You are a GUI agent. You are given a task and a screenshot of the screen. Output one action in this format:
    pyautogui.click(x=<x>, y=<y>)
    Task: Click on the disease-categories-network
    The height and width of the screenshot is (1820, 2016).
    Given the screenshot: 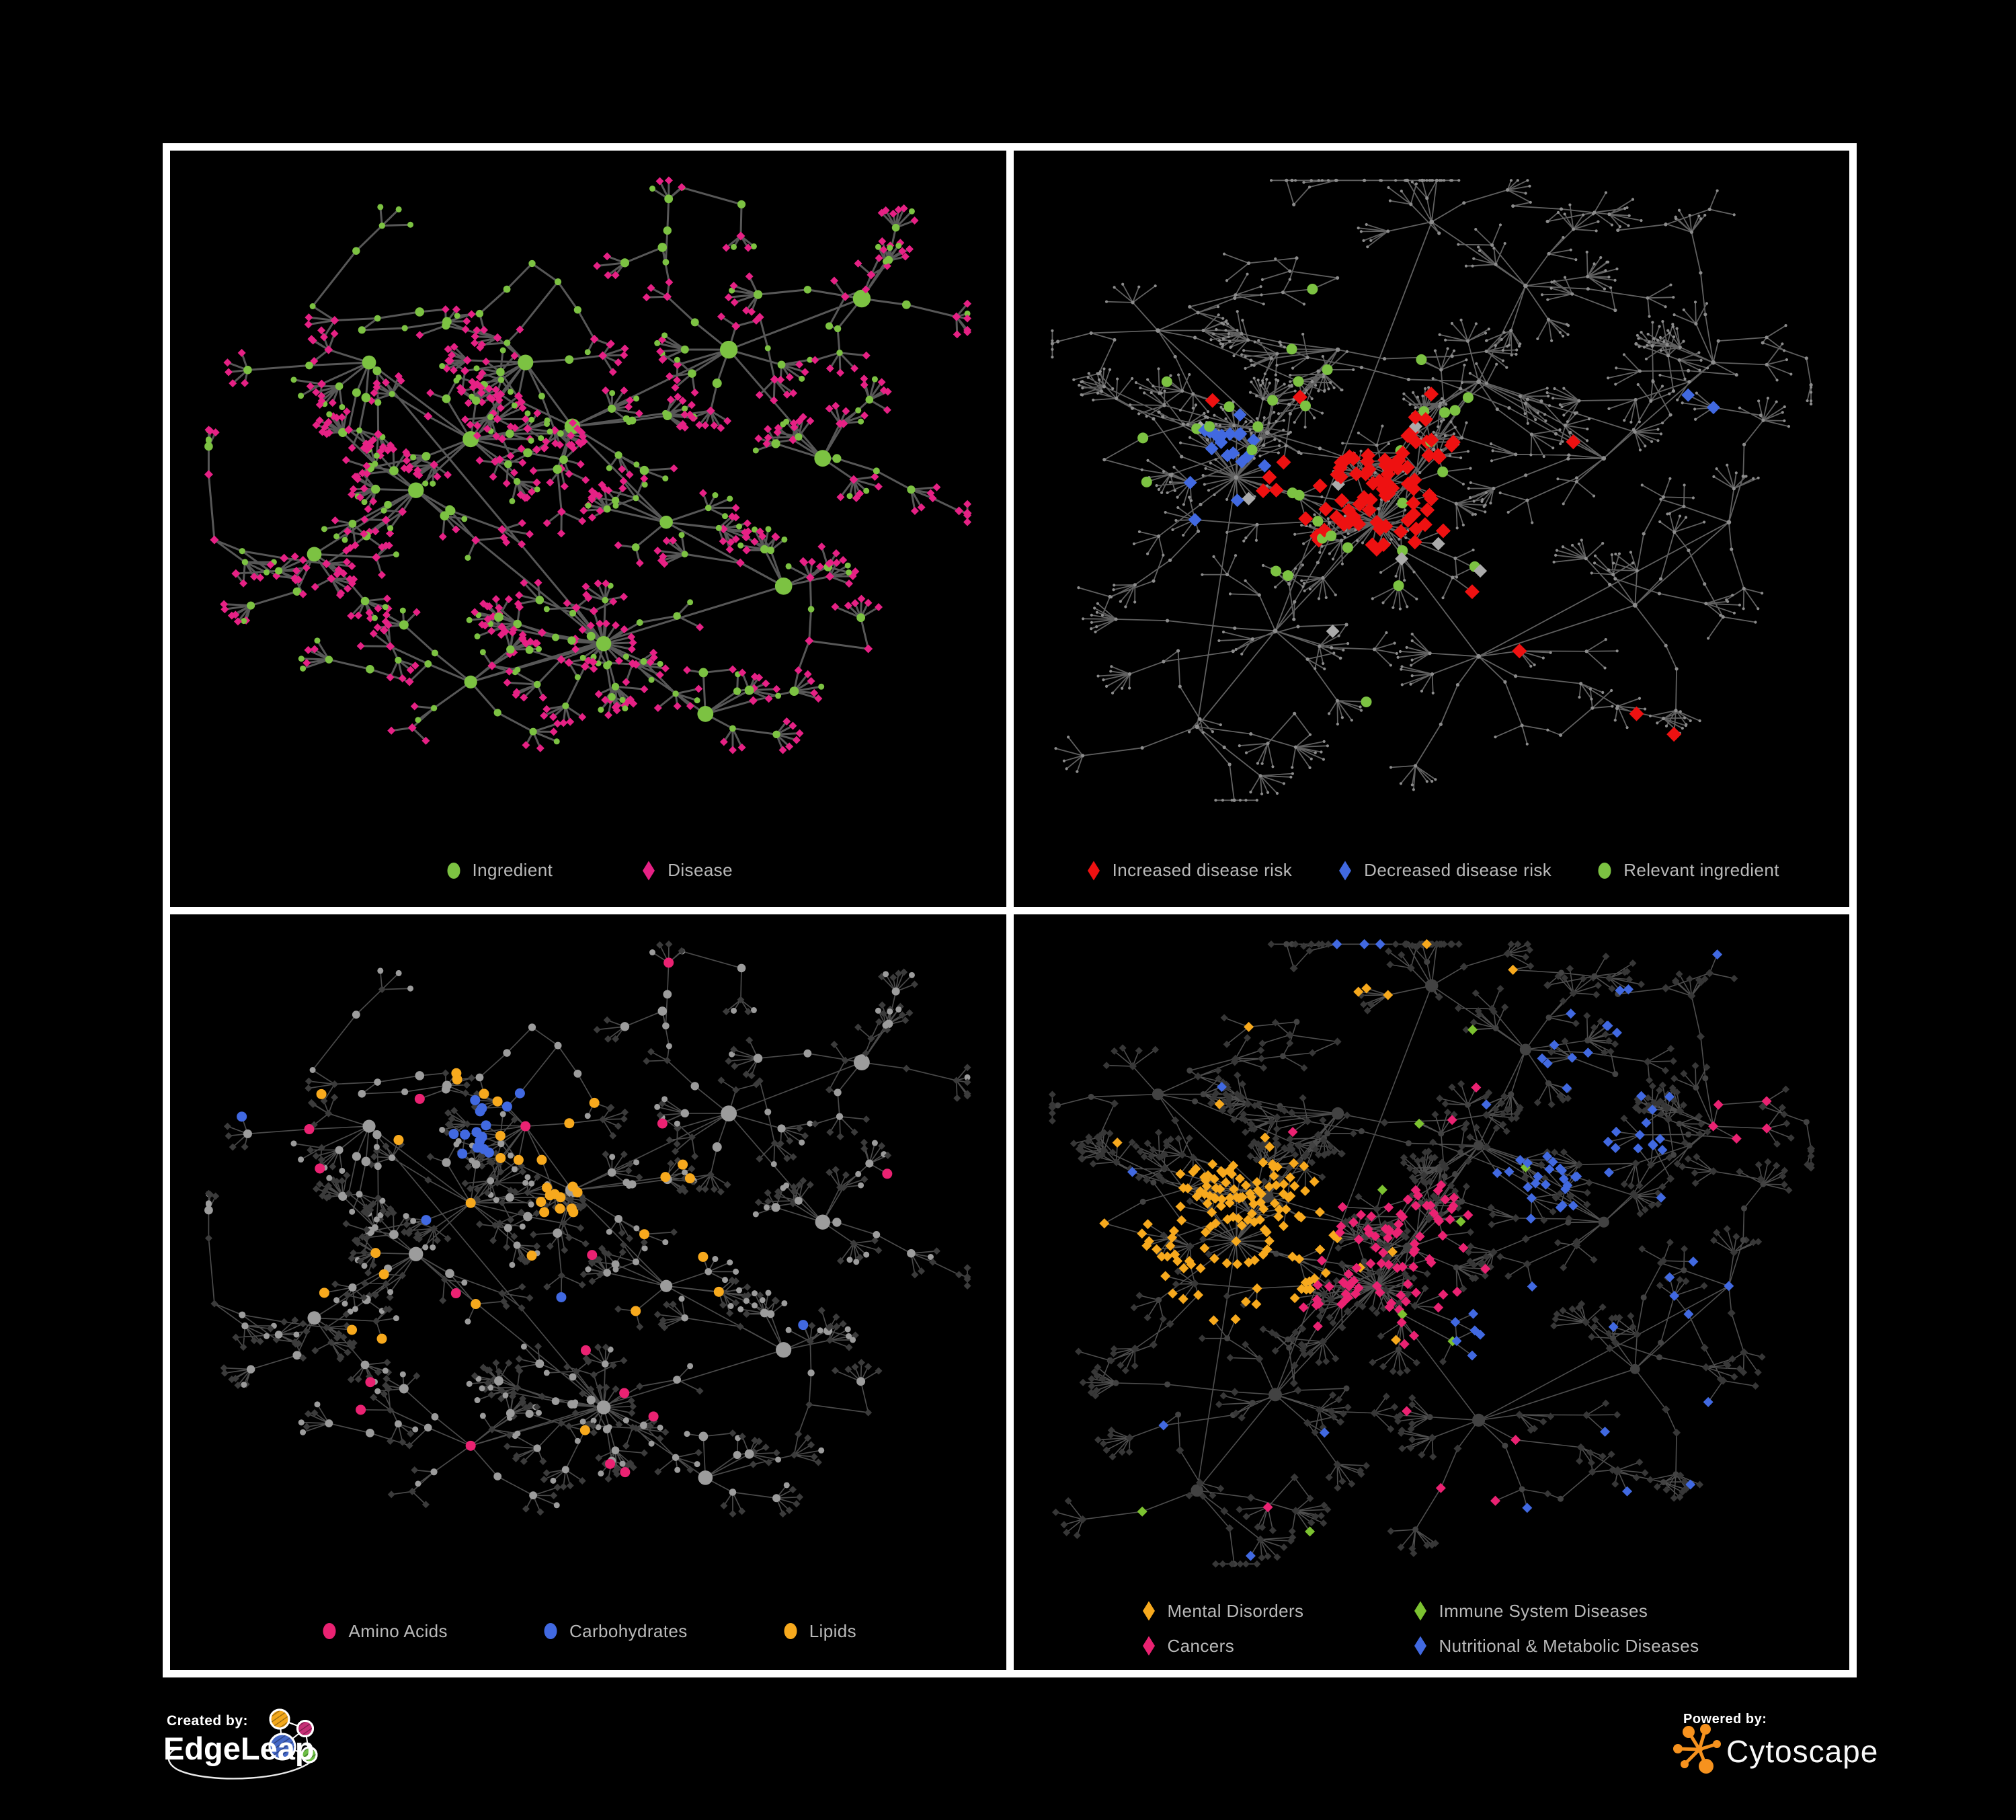 What is the action you would take?
    pyautogui.click(x=1431, y=1253)
    